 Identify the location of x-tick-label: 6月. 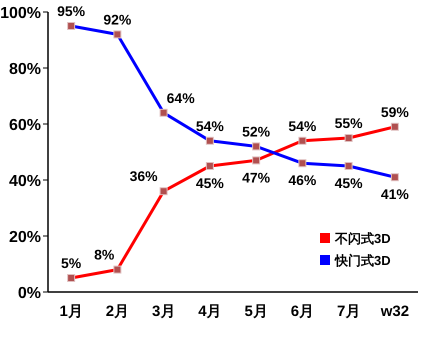
(302, 311).